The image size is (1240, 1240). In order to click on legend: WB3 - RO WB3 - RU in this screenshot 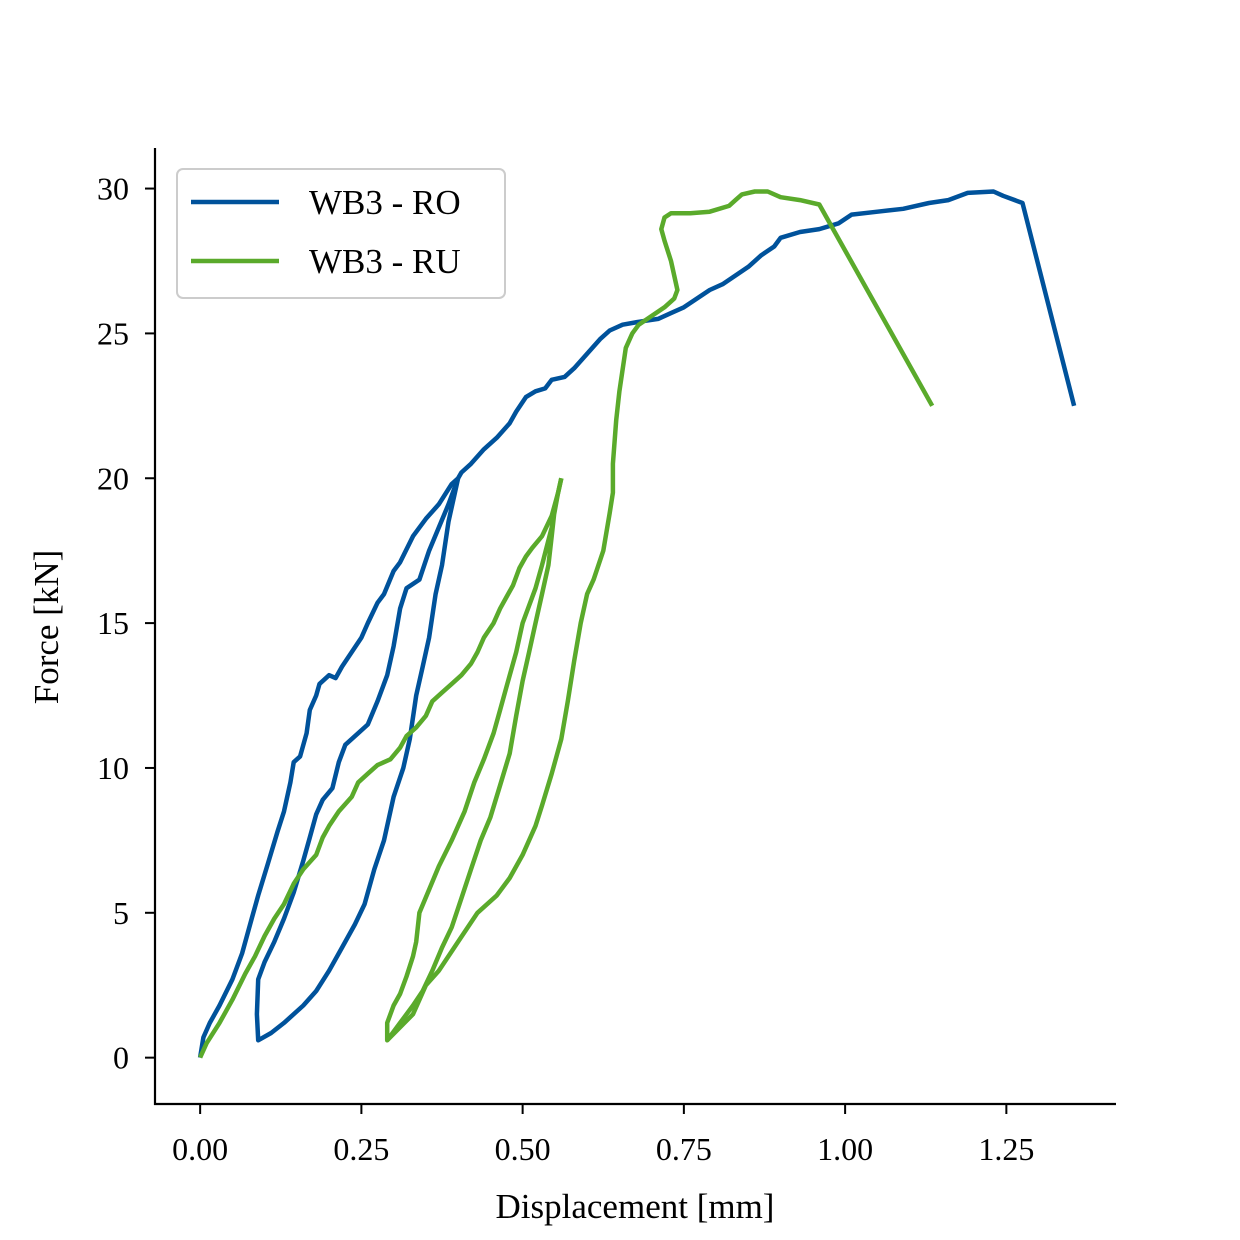, I will do `click(341, 233)`.